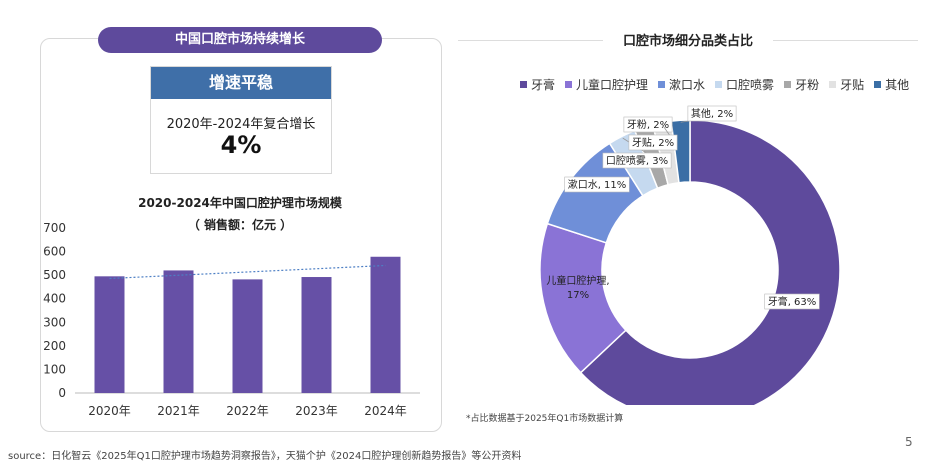 The height and width of the screenshot is (462, 950). What do you see at coordinates (54, 252) in the screenshot?
I see `y-tick-label: 600` at bounding box center [54, 252].